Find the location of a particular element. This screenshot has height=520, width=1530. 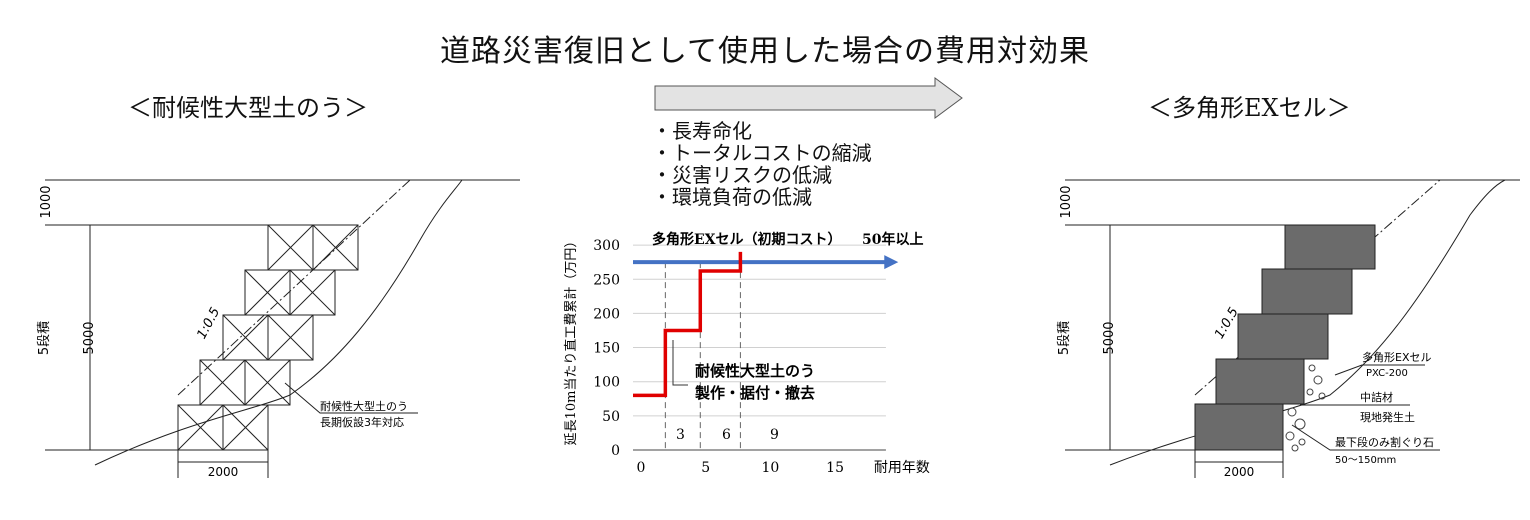

period-label: 9 is located at coordinates (774, 435).